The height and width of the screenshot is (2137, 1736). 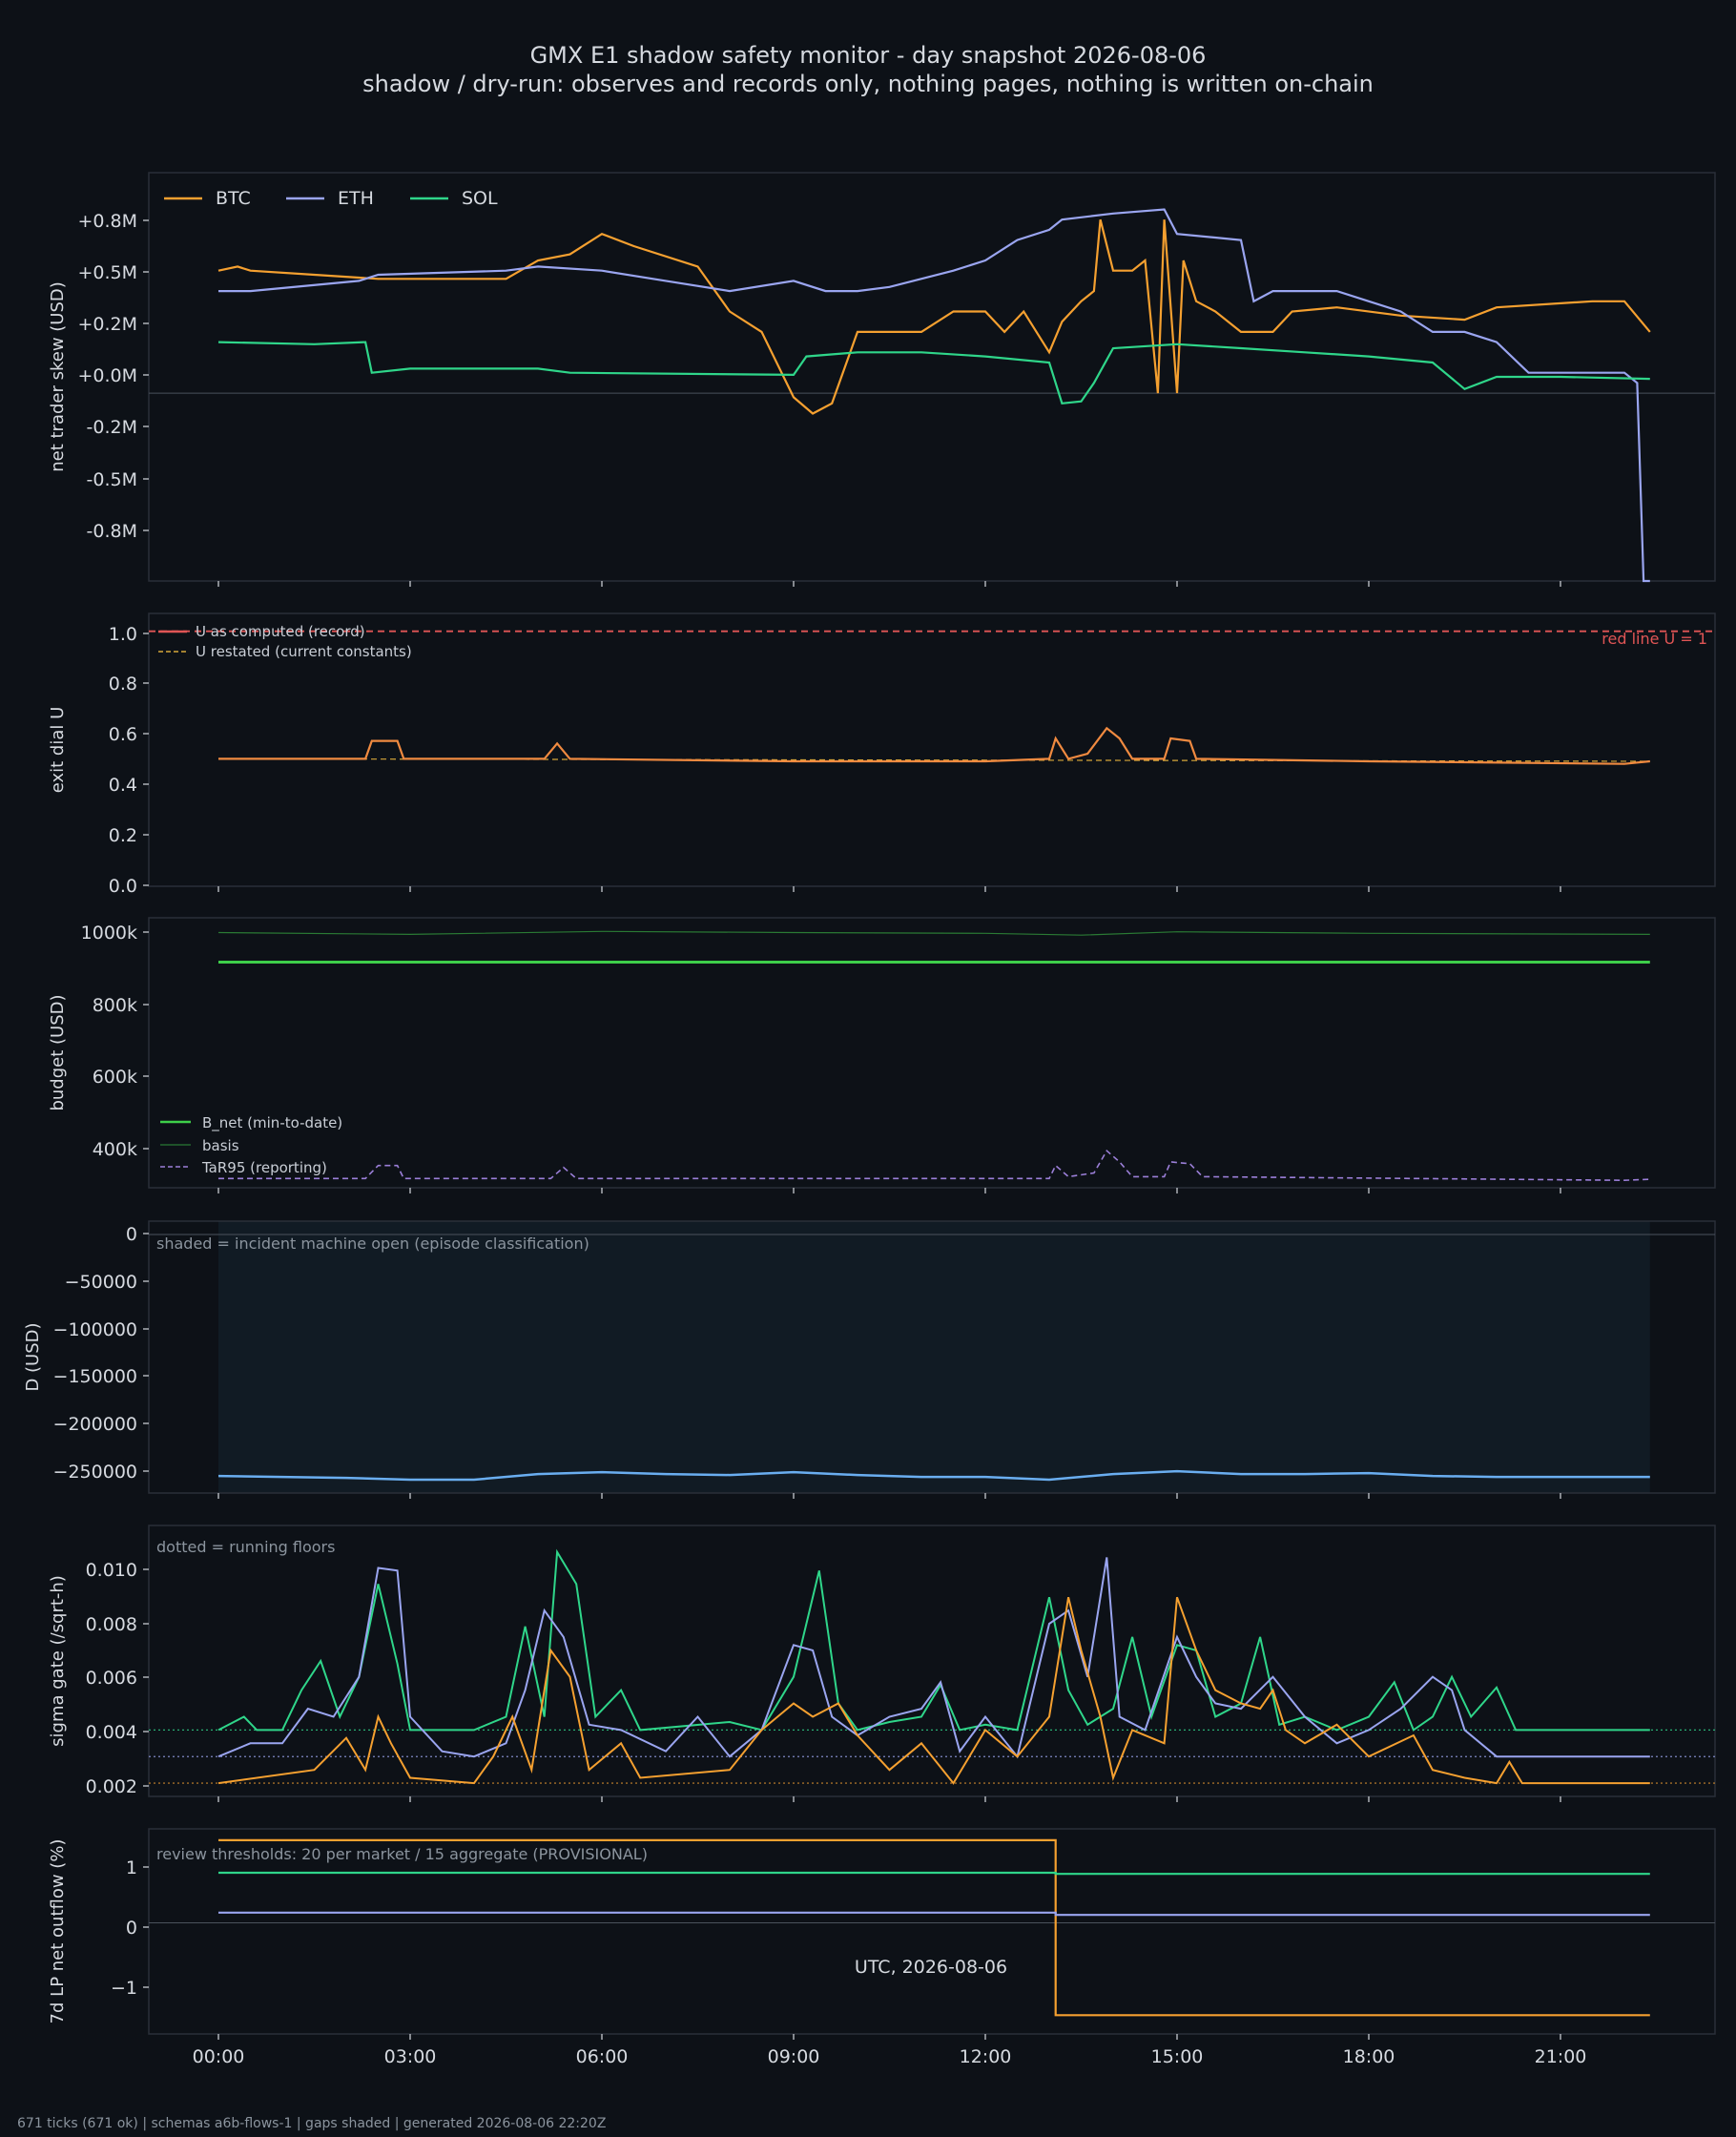 I want to click on y-tick-label: 600k, so click(x=115, y=1077).